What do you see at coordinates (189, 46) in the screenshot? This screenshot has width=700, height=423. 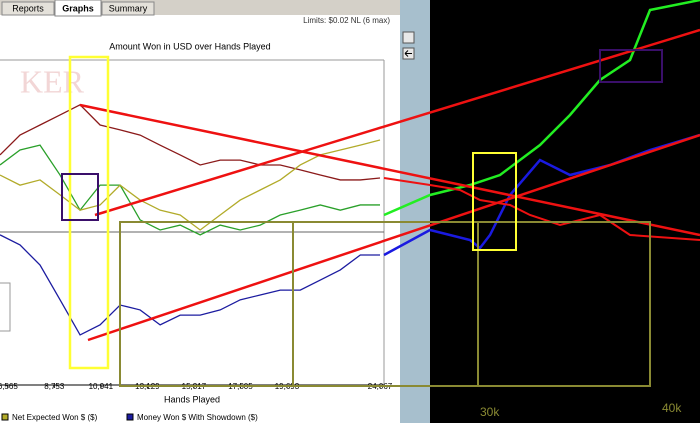 I see `chart-title: Amount Won in USD over Hands Played` at bounding box center [189, 46].